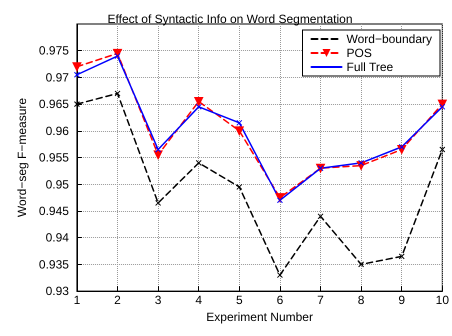  What do you see at coordinates (58, 131) in the screenshot?
I see `y-tick-label: 0.96` at bounding box center [58, 131].